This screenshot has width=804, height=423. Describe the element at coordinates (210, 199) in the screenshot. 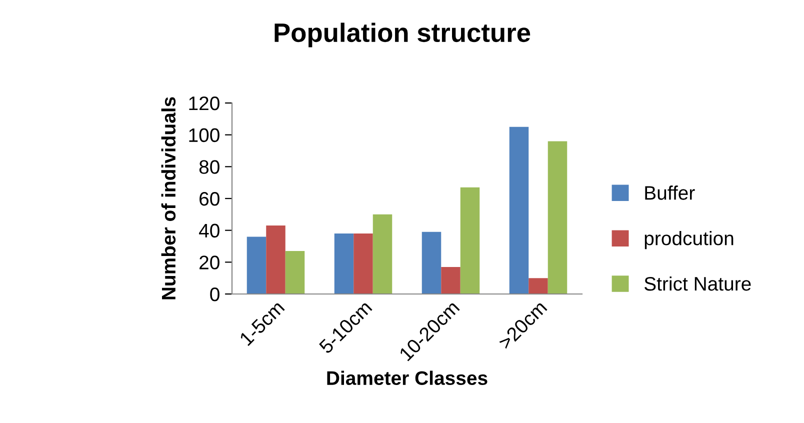

I see `y-tick-label: 60` at that location.